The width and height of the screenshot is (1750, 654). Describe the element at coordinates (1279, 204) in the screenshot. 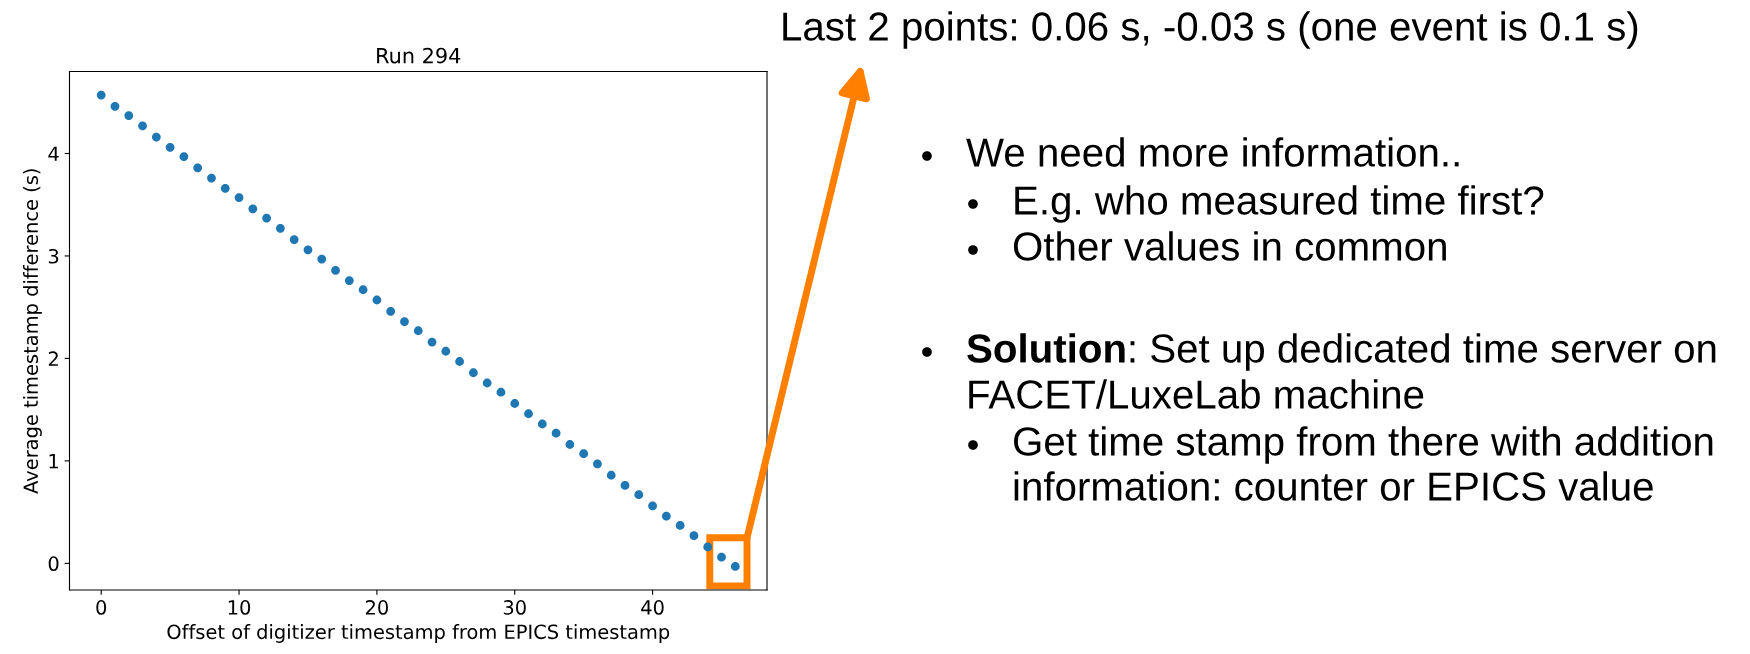

I see `text: E.g. who measured time first?` at that location.